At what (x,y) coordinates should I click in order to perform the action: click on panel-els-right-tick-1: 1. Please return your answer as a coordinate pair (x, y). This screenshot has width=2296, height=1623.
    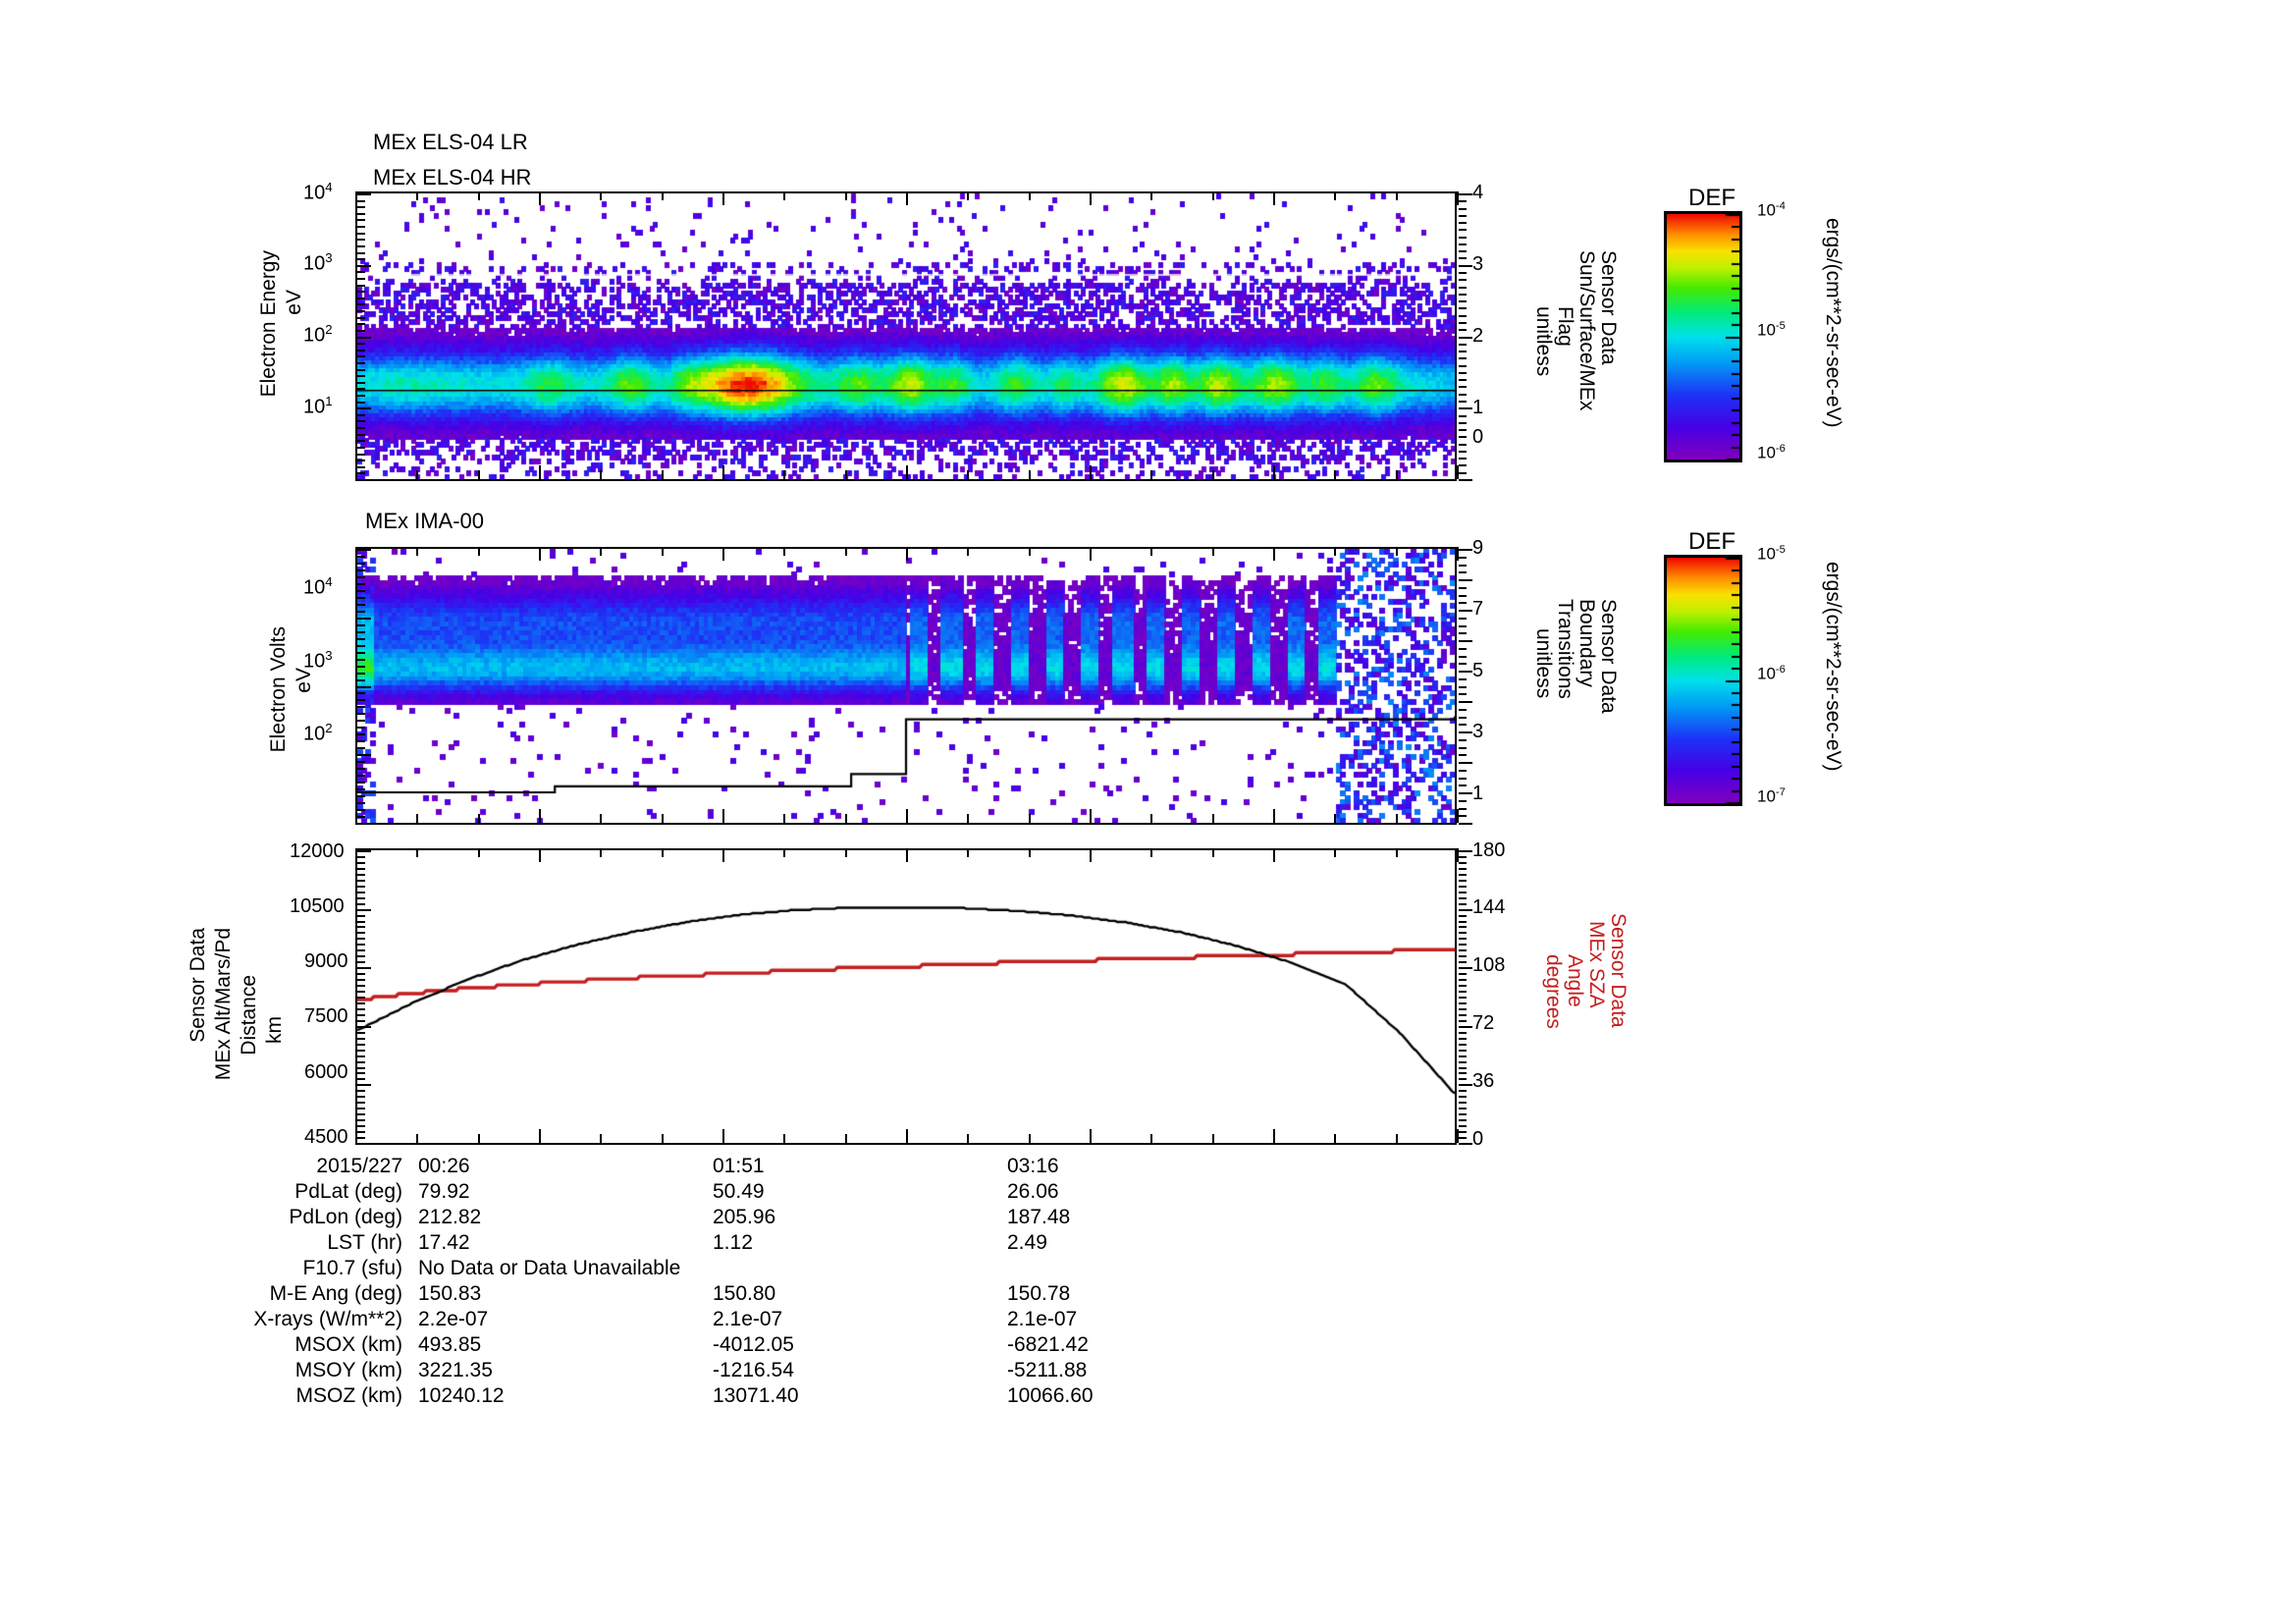
    Looking at the image, I should click on (1478, 408).